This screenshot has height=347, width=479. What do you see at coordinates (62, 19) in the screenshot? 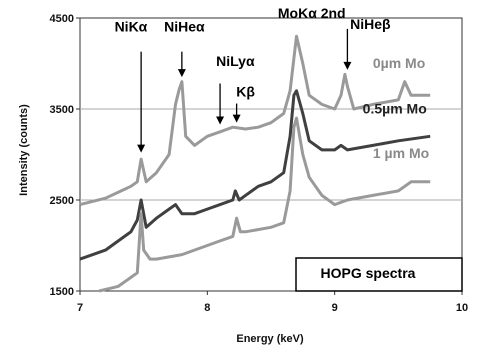
I see `y-tick-label: 4500` at bounding box center [62, 19].